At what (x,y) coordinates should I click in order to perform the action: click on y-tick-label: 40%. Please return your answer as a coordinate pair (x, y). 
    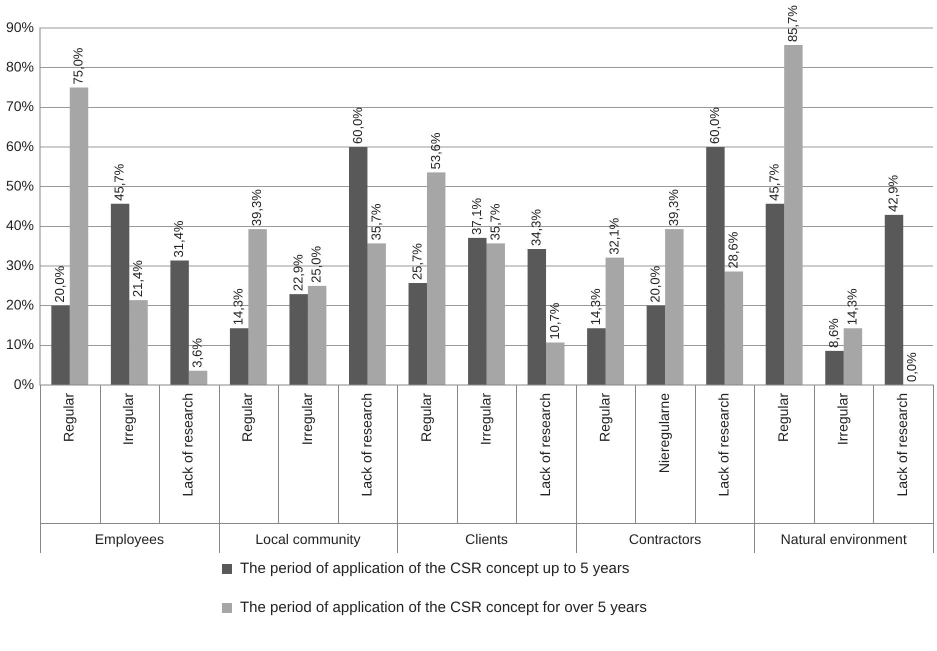
    Looking at the image, I should click on (20, 225).